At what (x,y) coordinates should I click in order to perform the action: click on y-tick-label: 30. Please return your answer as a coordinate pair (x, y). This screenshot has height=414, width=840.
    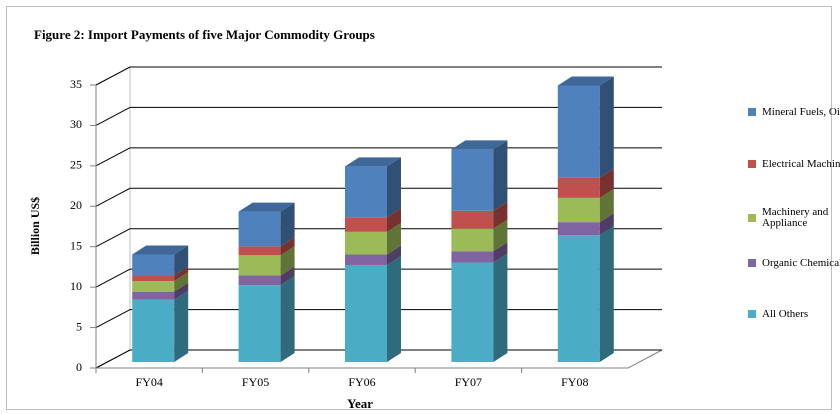
    Looking at the image, I should click on (76, 124).